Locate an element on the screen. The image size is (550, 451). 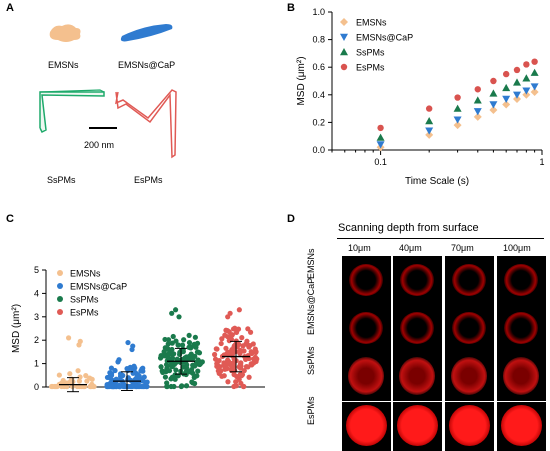
panel-d-letter: D is located at coordinates (291, 219).